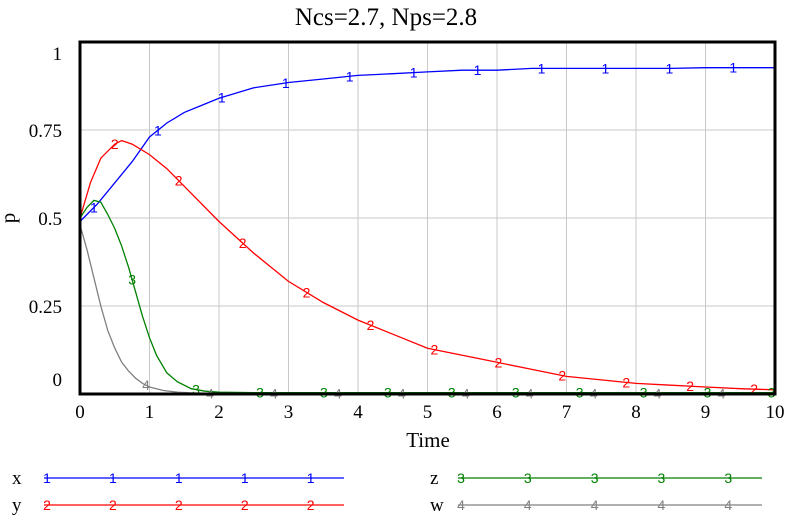 The image size is (787, 521). I want to click on legend-label: w, so click(437, 505).